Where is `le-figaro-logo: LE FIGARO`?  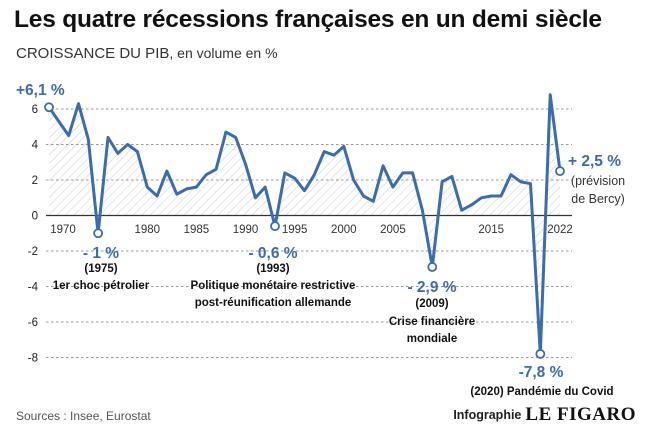
le-figaro-logo: LE FIGARO is located at coordinates (580, 414).